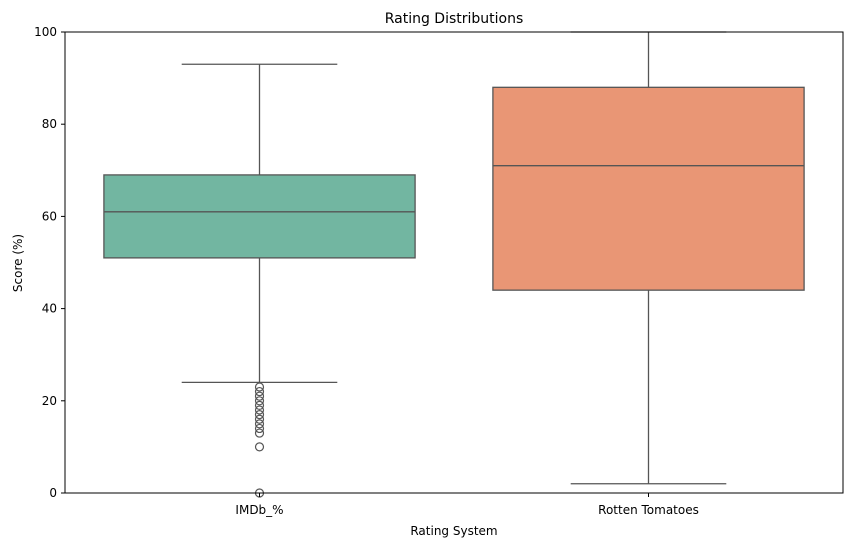 The height and width of the screenshot is (547, 850). What do you see at coordinates (453, 531) in the screenshot?
I see `x-axis-label: Rating System` at bounding box center [453, 531].